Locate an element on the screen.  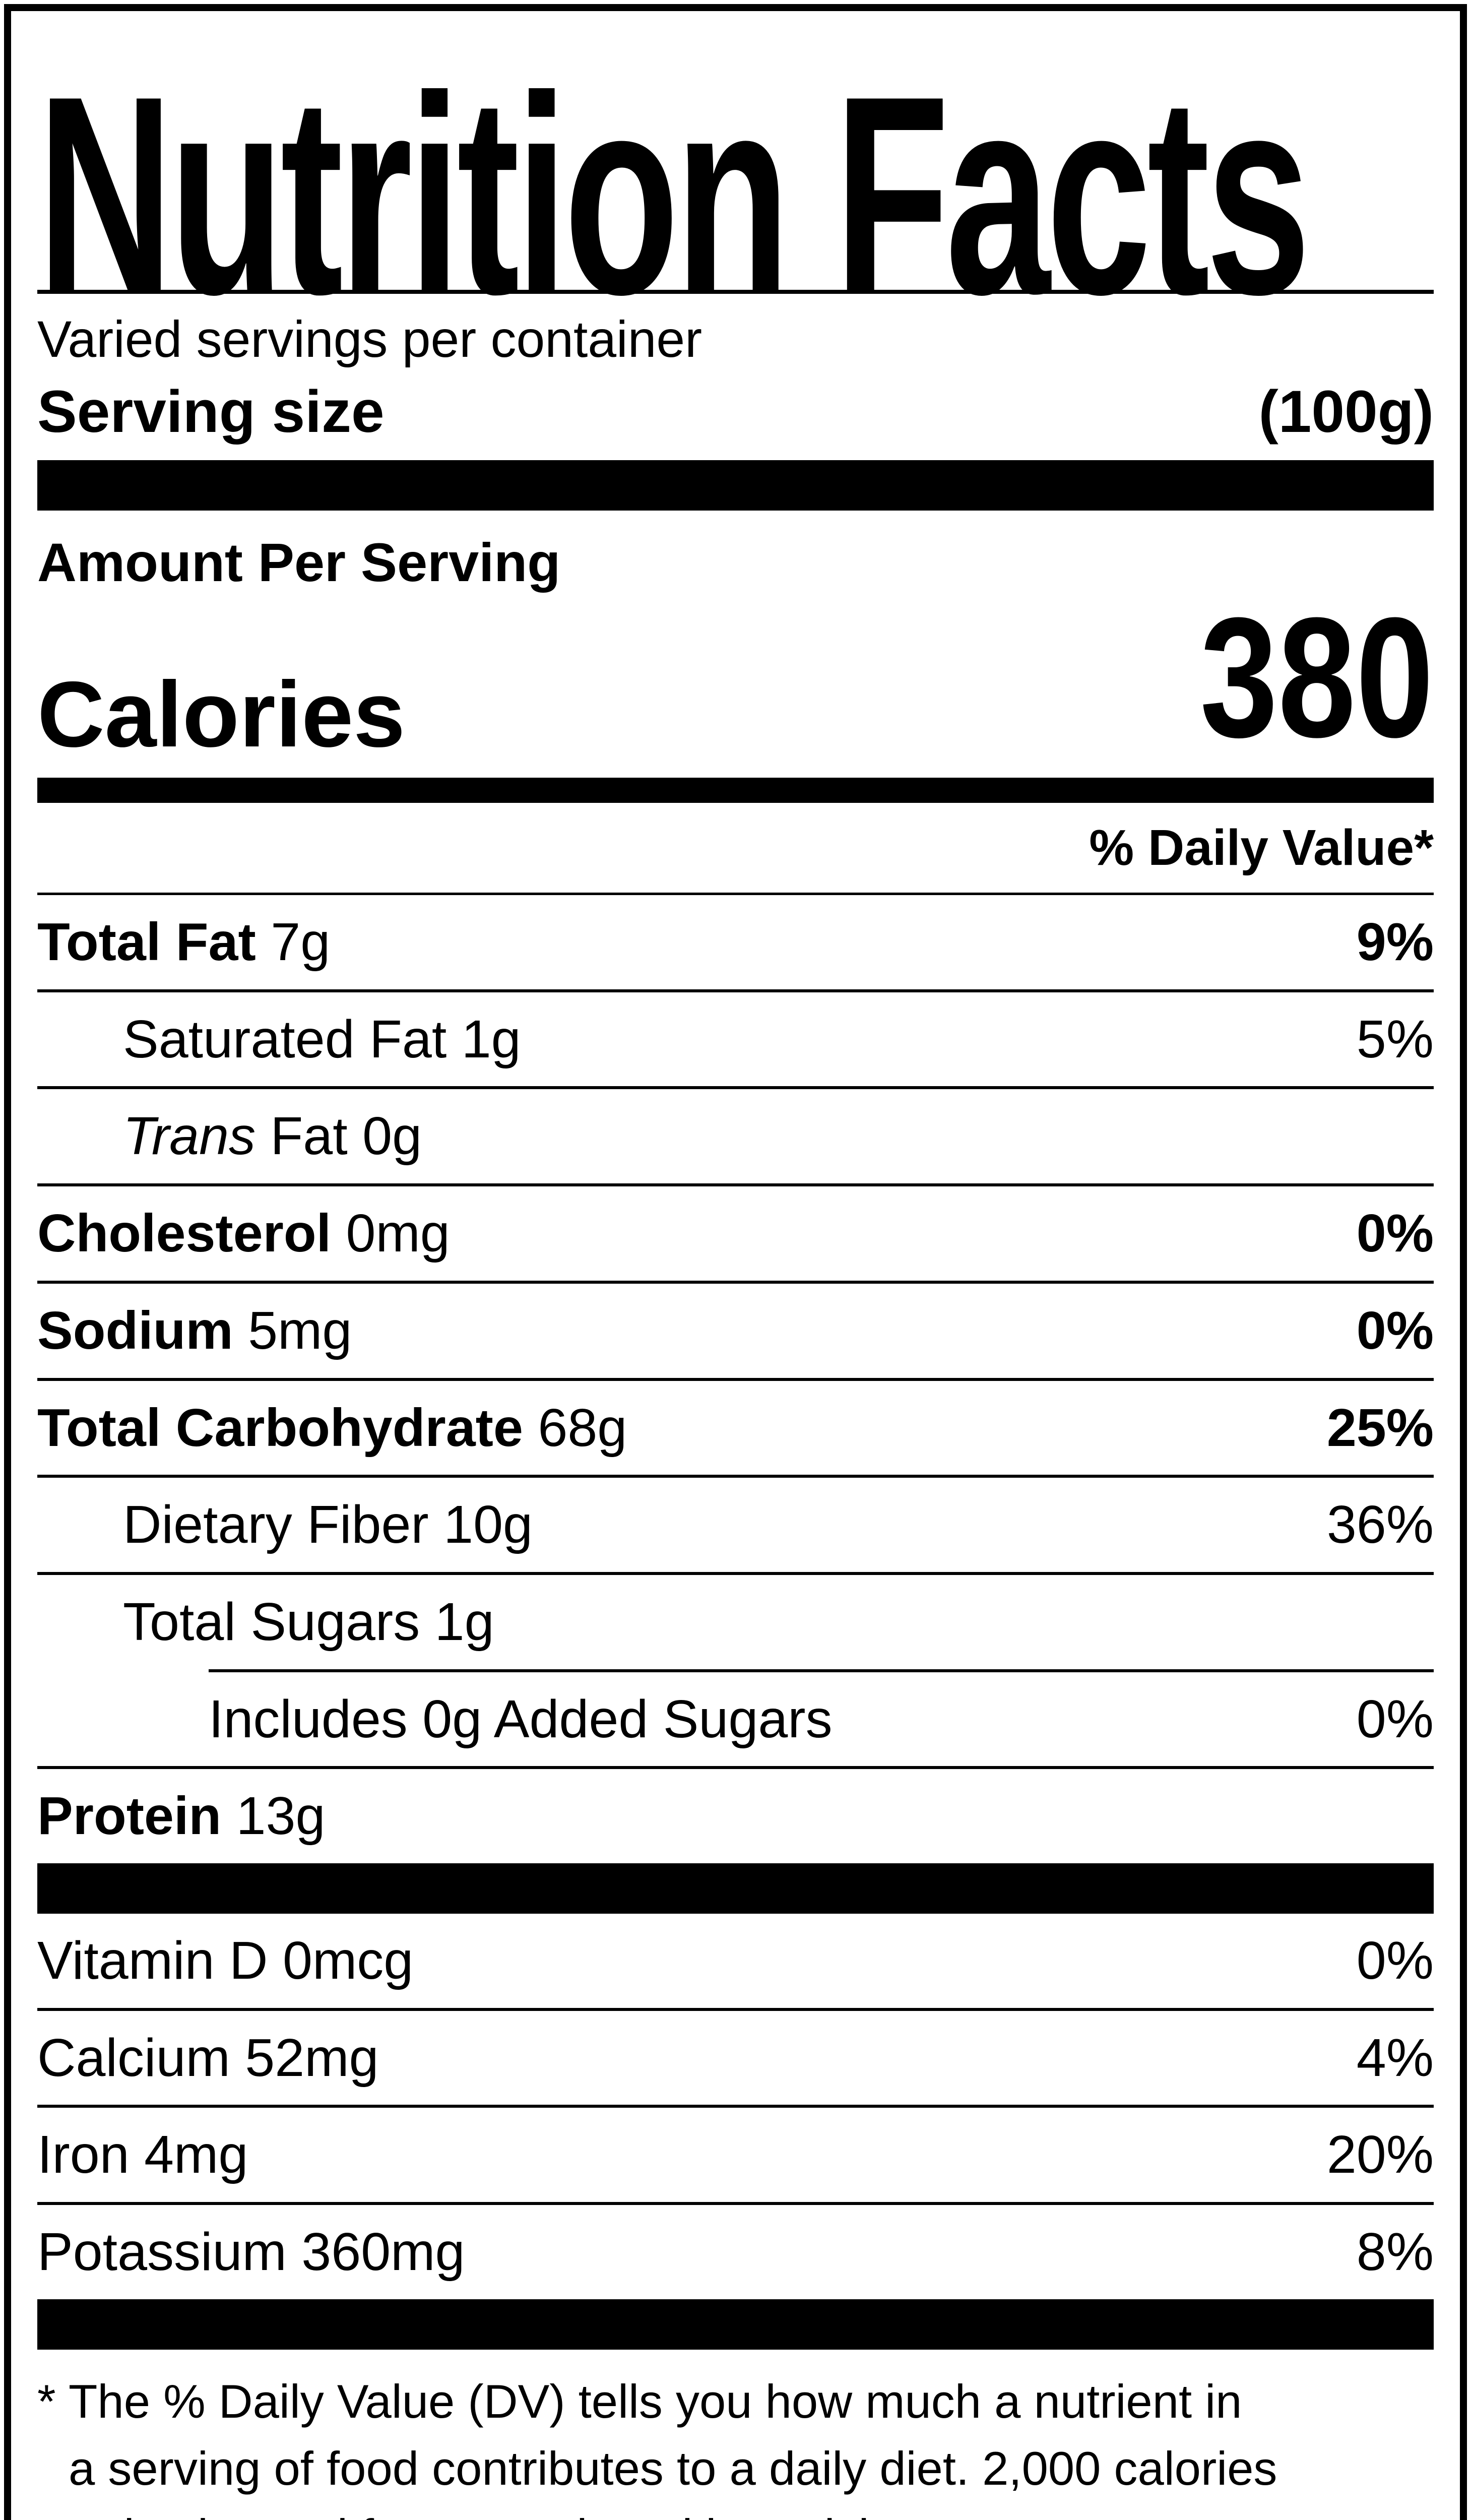
calories-row: Calories 380 is located at coordinates (735, 684).